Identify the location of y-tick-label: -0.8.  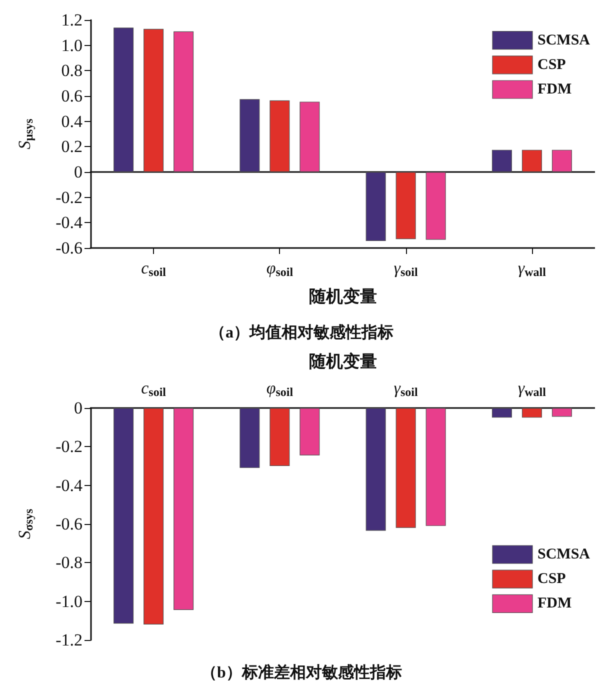
(69, 562).